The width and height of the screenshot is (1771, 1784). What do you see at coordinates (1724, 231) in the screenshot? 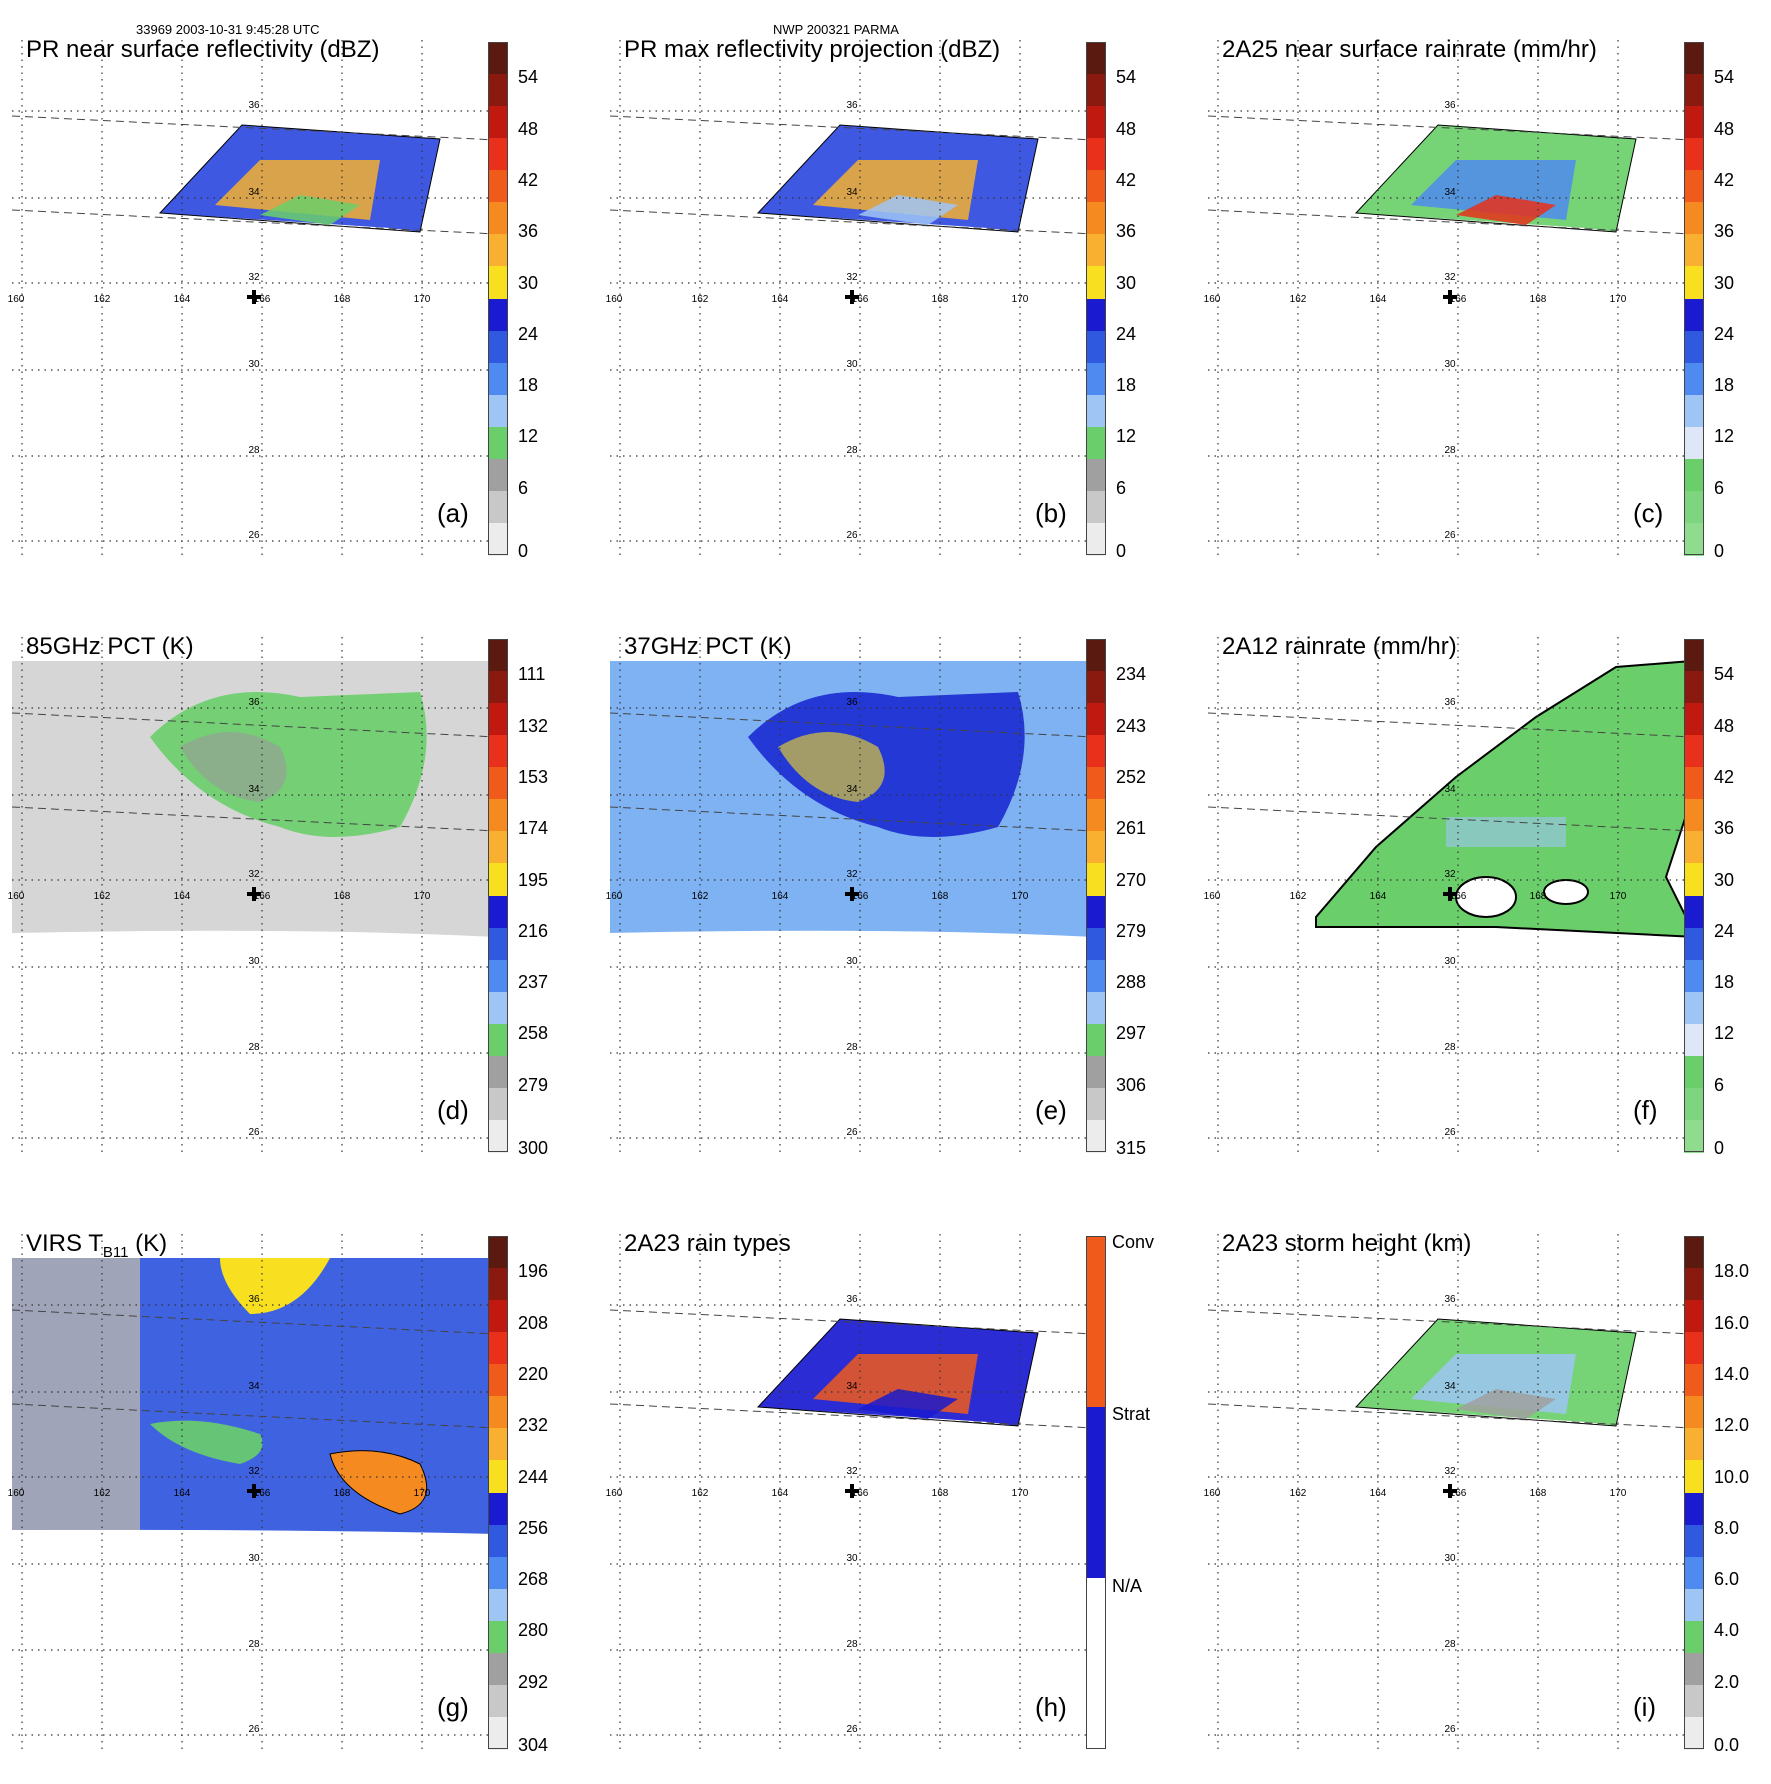
I see `colorbar-tick-label: 36` at bounding box center [1724, 231].